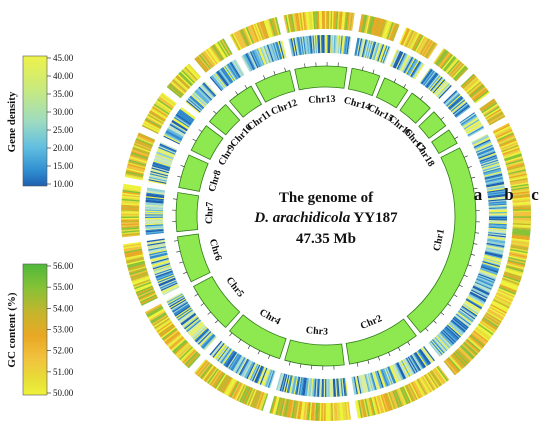  What do you see at coordinates (35, 121) in the screenshot?
I see `gene-density-colorbar` at bounding box center [35, 121].